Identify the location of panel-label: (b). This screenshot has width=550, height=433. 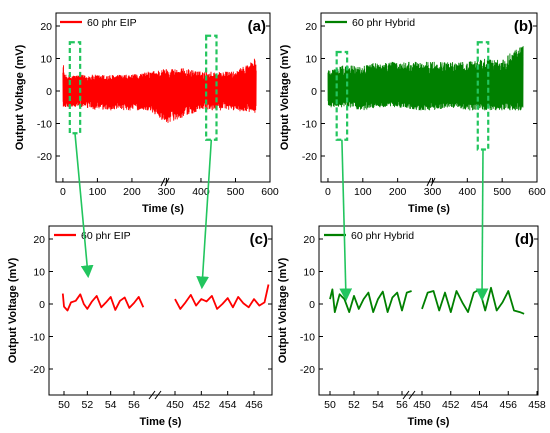
(523, 26).